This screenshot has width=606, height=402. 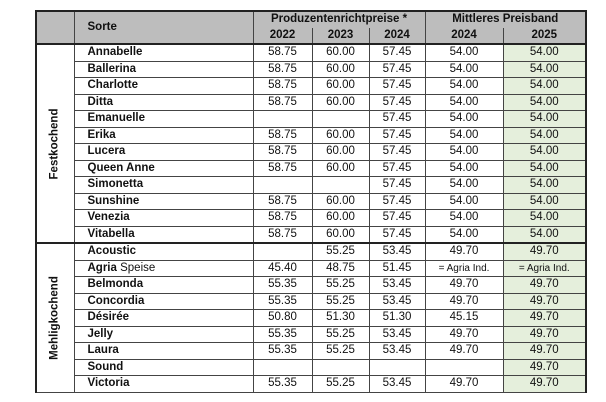 I want to click on group-header-cell, so click(x=55, y=27).